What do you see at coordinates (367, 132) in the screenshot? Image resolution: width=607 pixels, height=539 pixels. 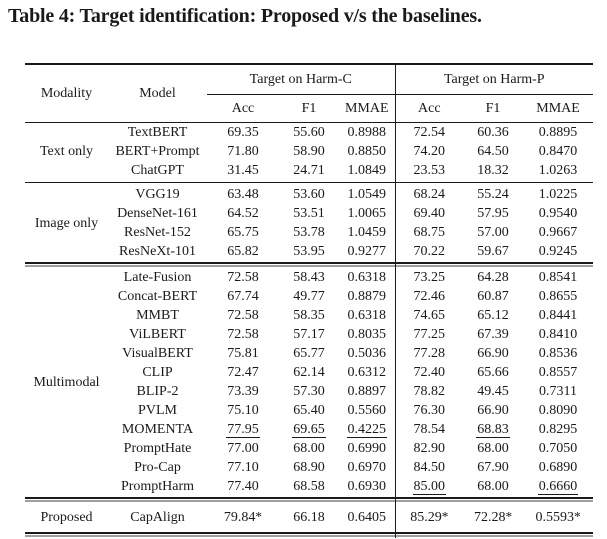 I see `metric-cell: 0.8988` at bounding box center [367, 132].